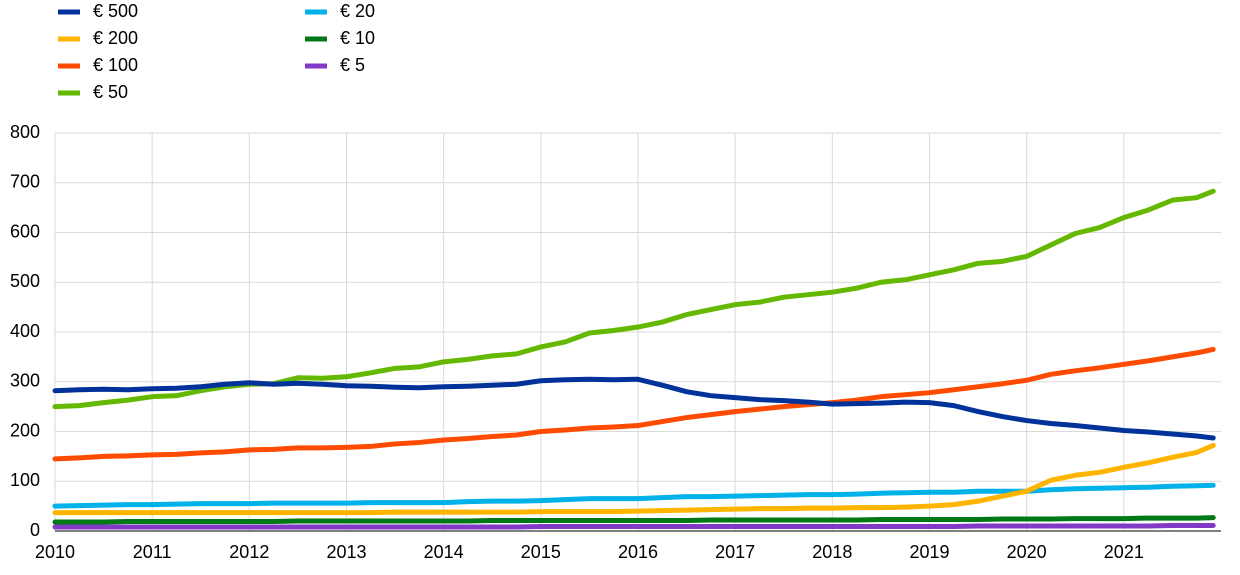 The image size is (1240, 575). Describe the element at coordinates (346, 552) in the screenshot. I see `x-tick-label: 2013` at that location.